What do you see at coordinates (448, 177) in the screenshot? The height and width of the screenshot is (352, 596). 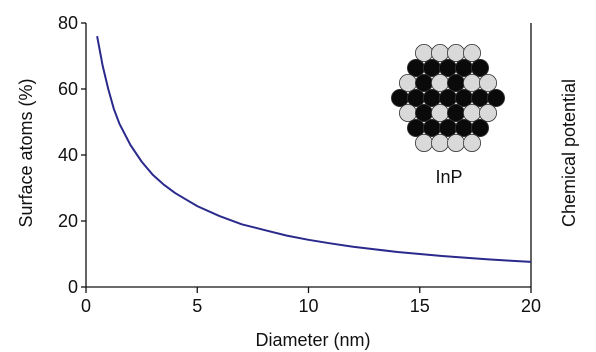 I see `inset-label: InP` at bounding box center [448, 177].